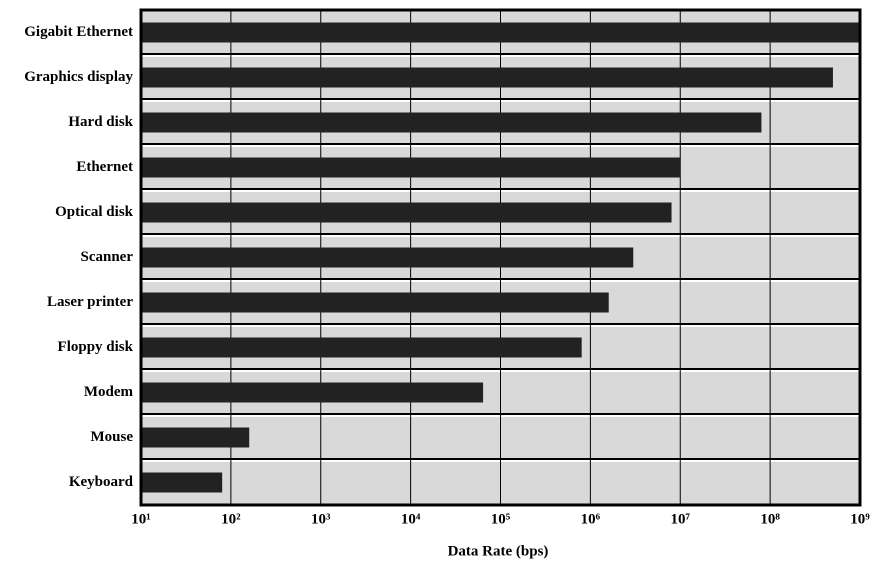 Image resolution: width=877 pixels, height=566 pixels. I want to click on x-tick-label: 10³, so click(321, 519).